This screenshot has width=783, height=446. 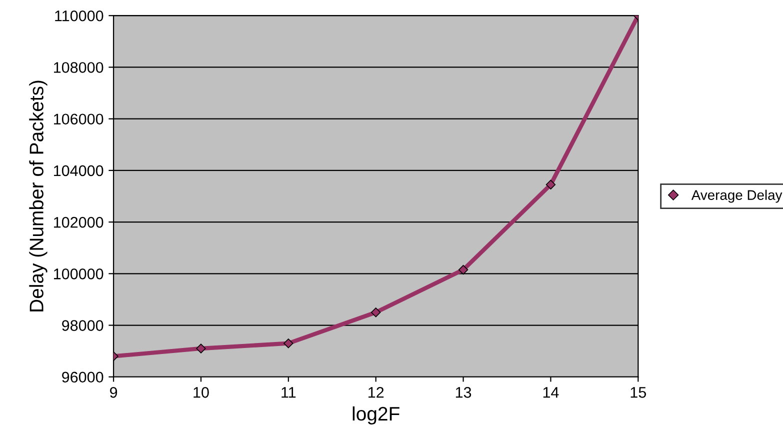 I want to click on x-tick-label: 13, so click(x=464, y=392).